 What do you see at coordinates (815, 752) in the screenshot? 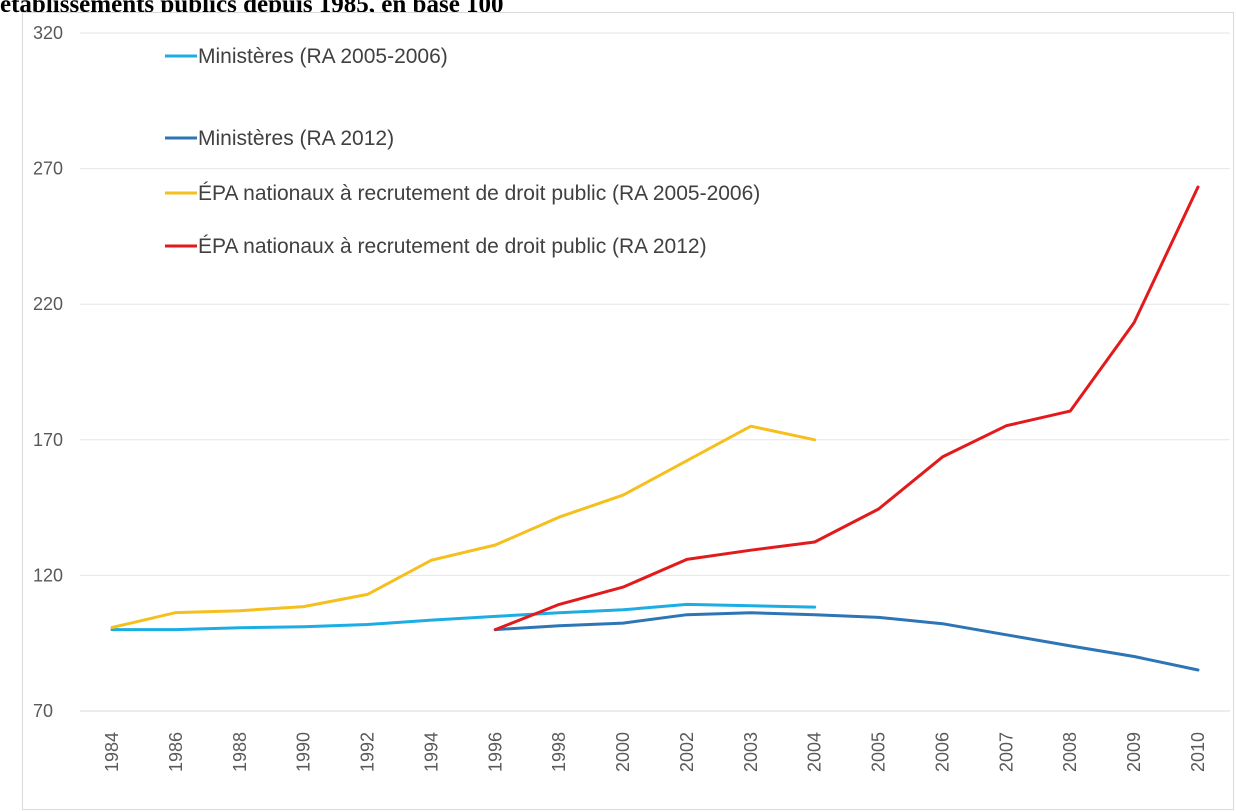
I see `x-tick-label-2004: 2004` at bounding box center [815, 752].